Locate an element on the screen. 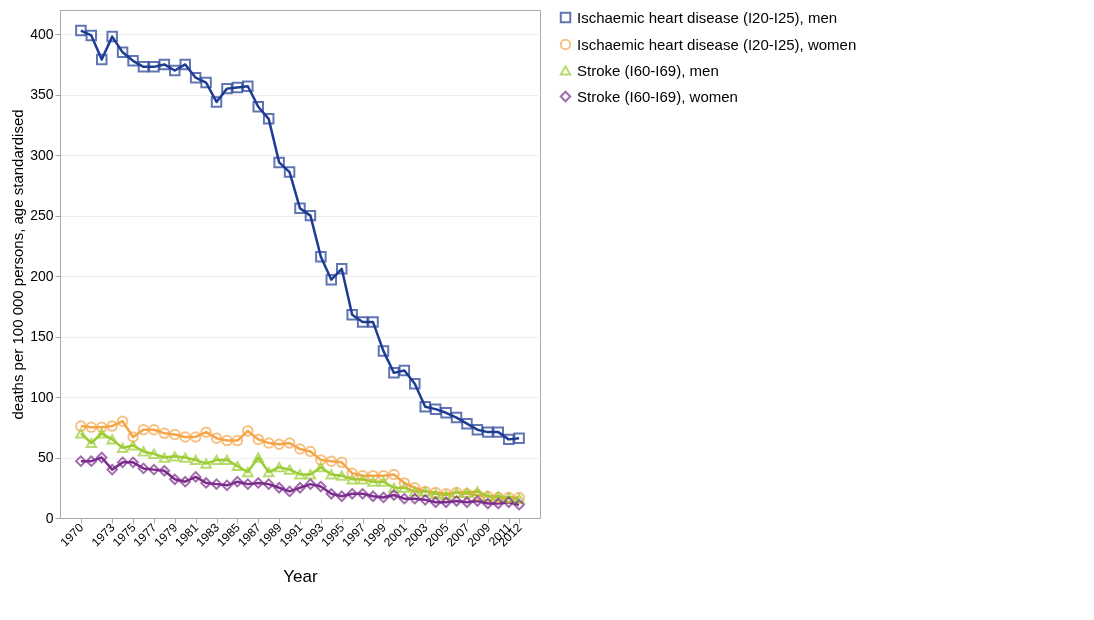 Image resolution: width=1094 pixels, height=620 pixels. legend-label: Ischaemic heart disease (I20-I25), men is located at coordinates (707, 17).